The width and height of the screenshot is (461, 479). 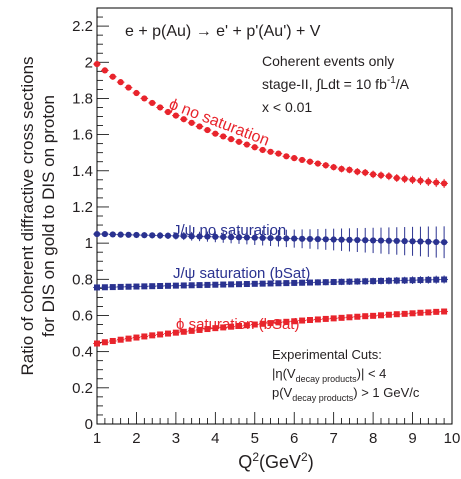 I want to click on y-tick-label: 2, so click(x=89, y=62).